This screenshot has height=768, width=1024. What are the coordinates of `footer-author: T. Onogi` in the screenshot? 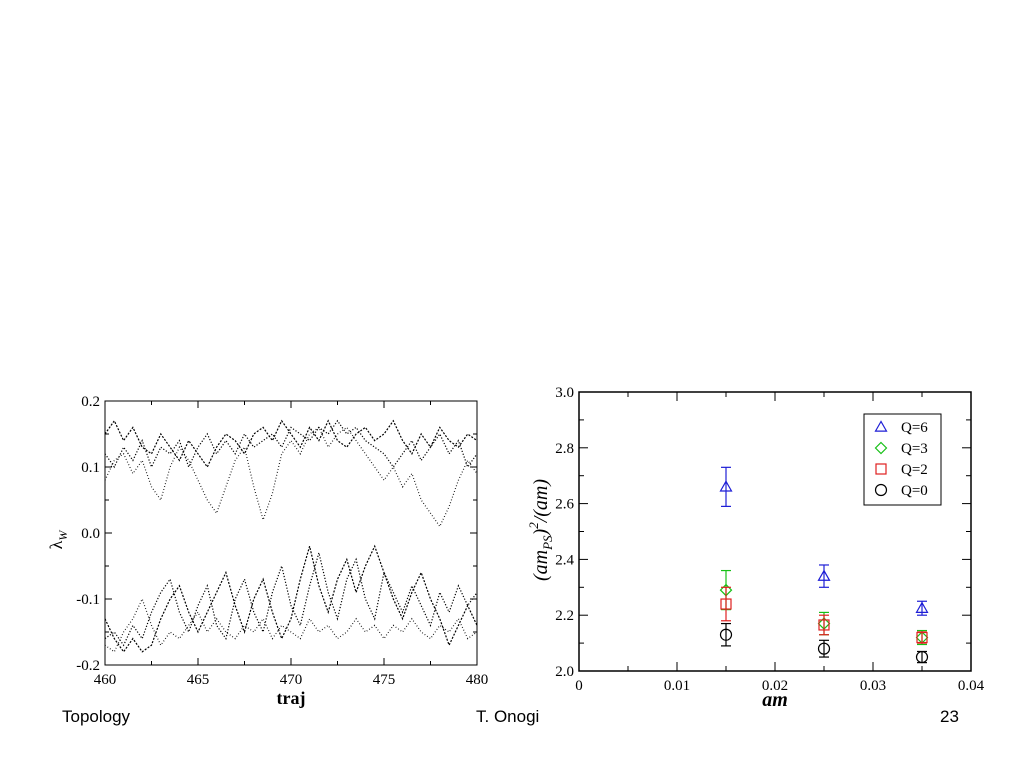 It's located at (508, 716).